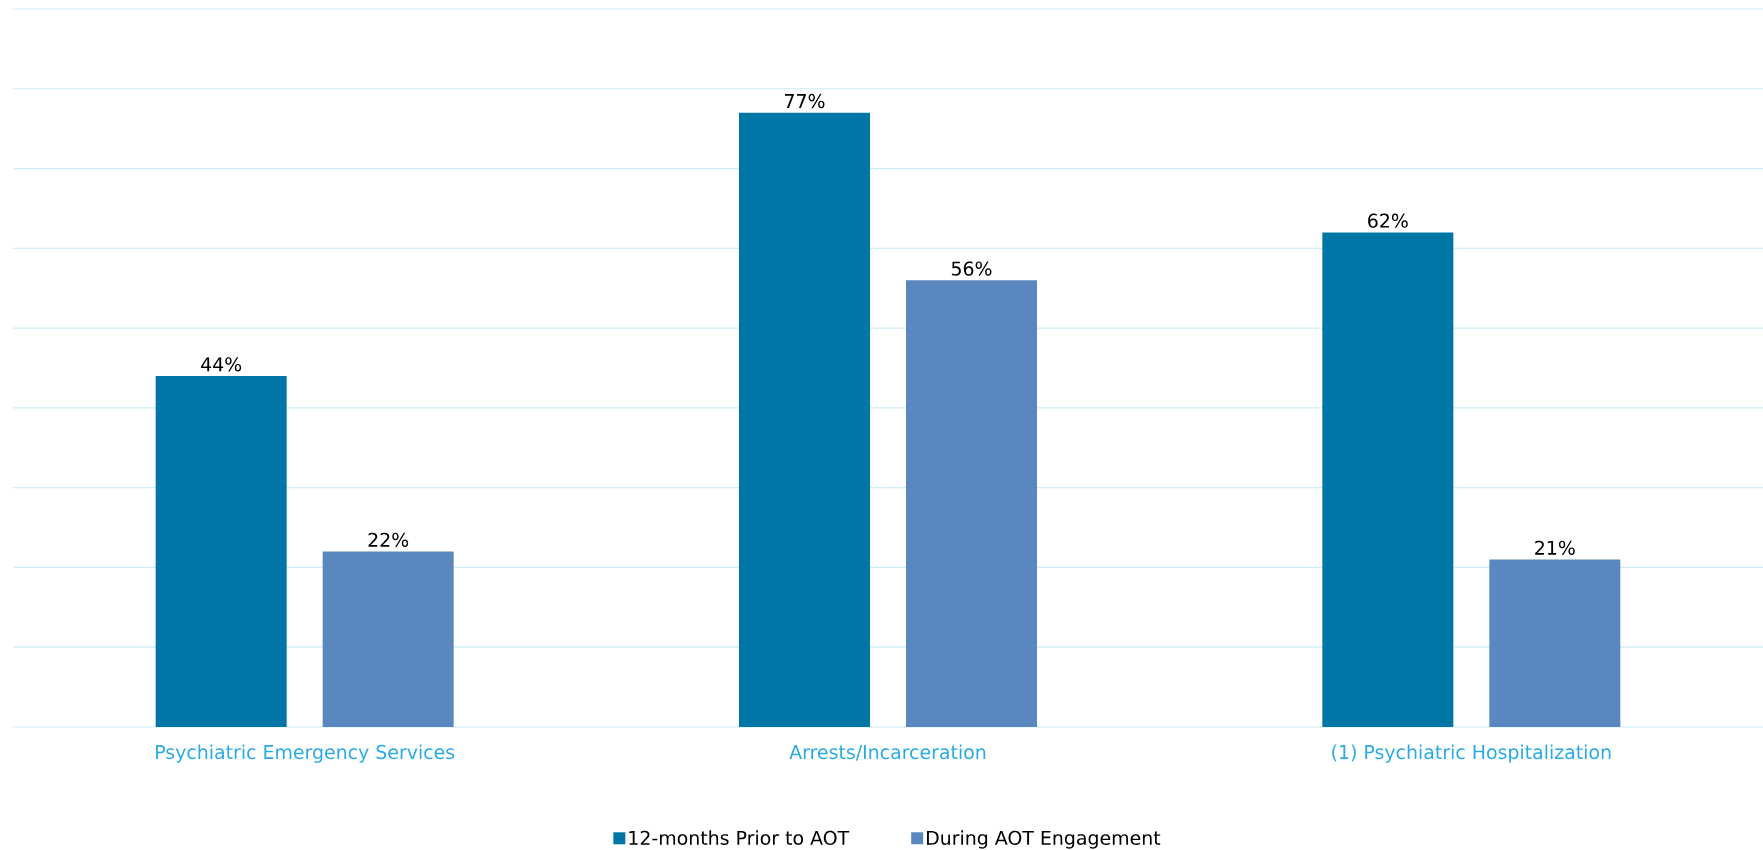 The height and width of the screenshot is (850, 1763). What do you see at coordinates (971, 268) in the screenshot?
I see `data-label: 56%` at bounding box center [971, 268].